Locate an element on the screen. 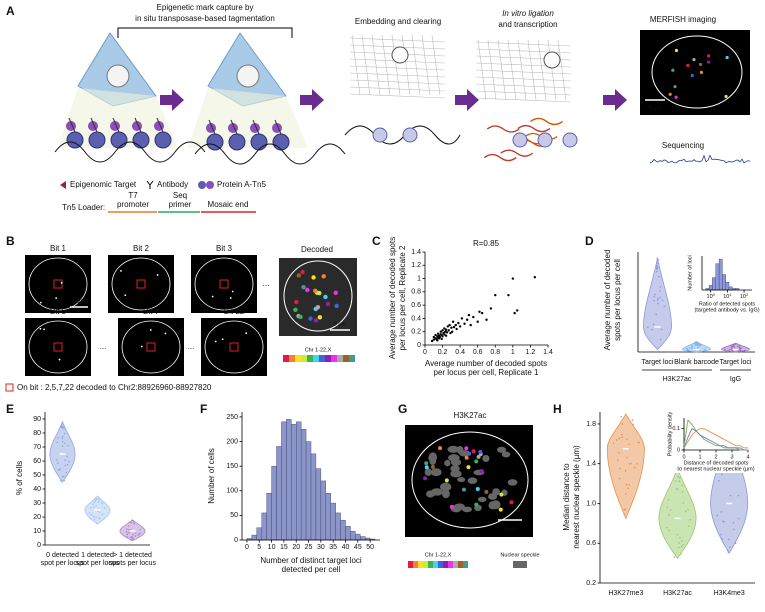 This screenshot has width=765, height=612. panel-label: G is located at coordinates (402, 409).